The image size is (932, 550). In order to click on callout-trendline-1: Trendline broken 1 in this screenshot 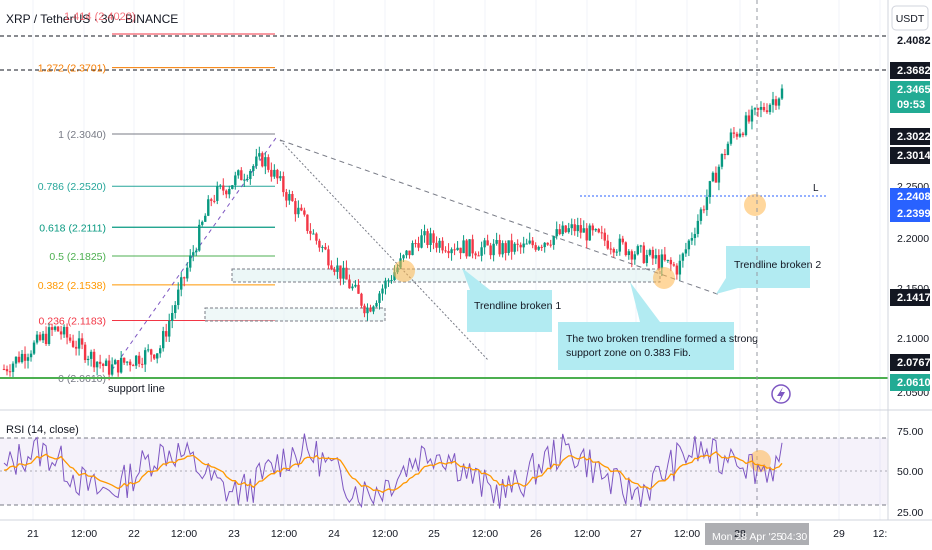, I will do `click(511, 300)`.